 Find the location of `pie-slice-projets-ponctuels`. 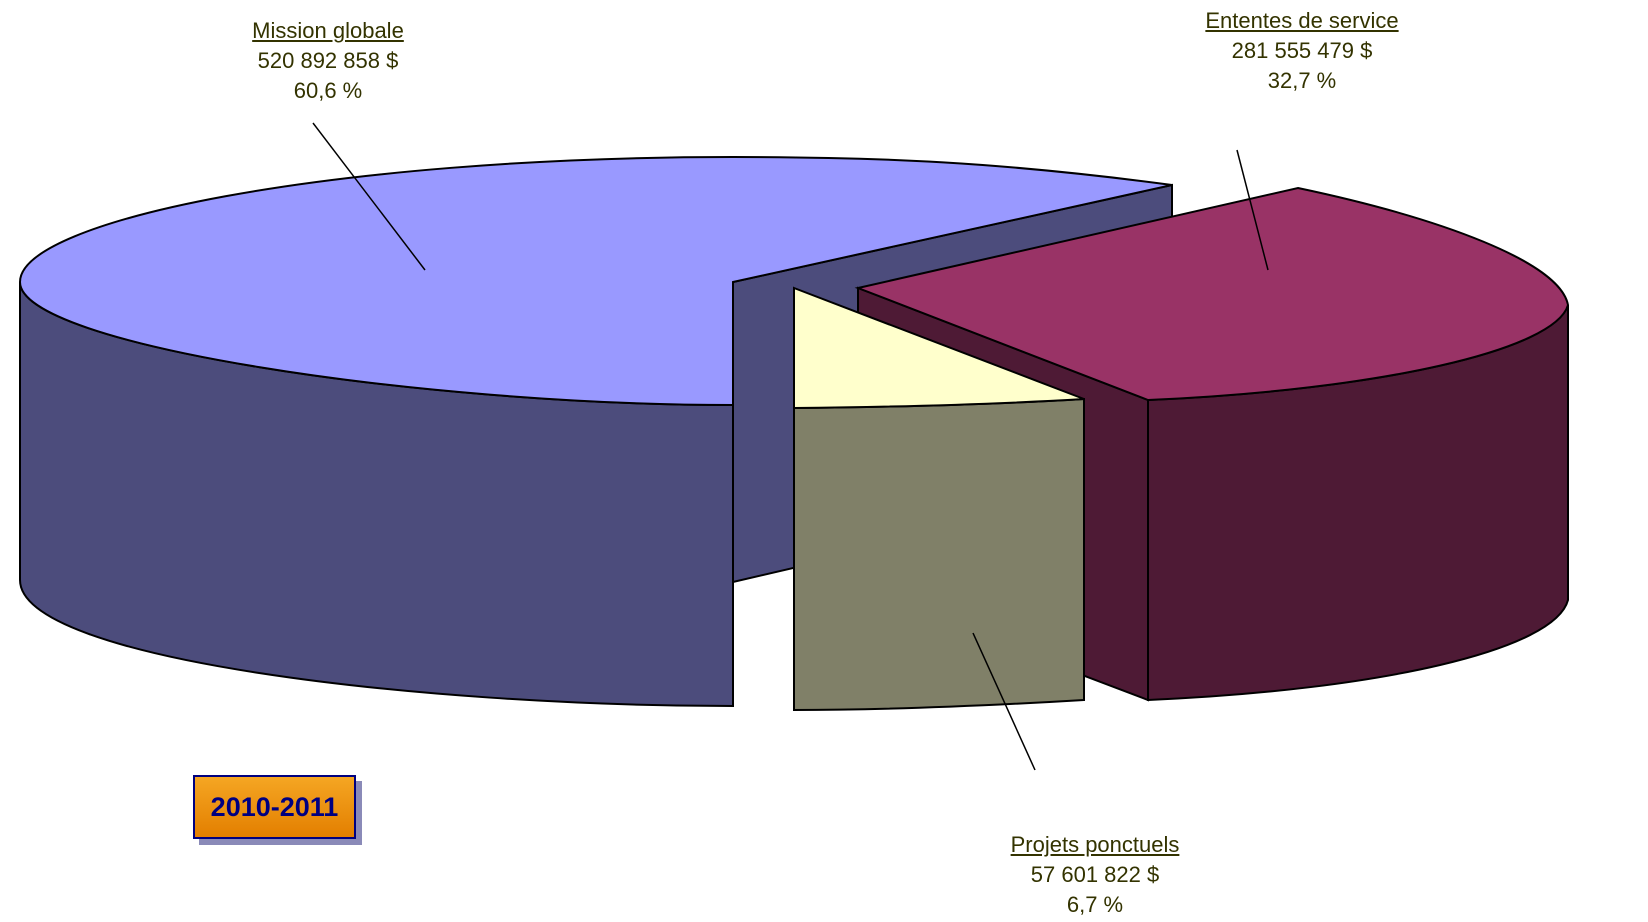

pie-slice-projets-ponctuels is located at coordinates (939, 499).